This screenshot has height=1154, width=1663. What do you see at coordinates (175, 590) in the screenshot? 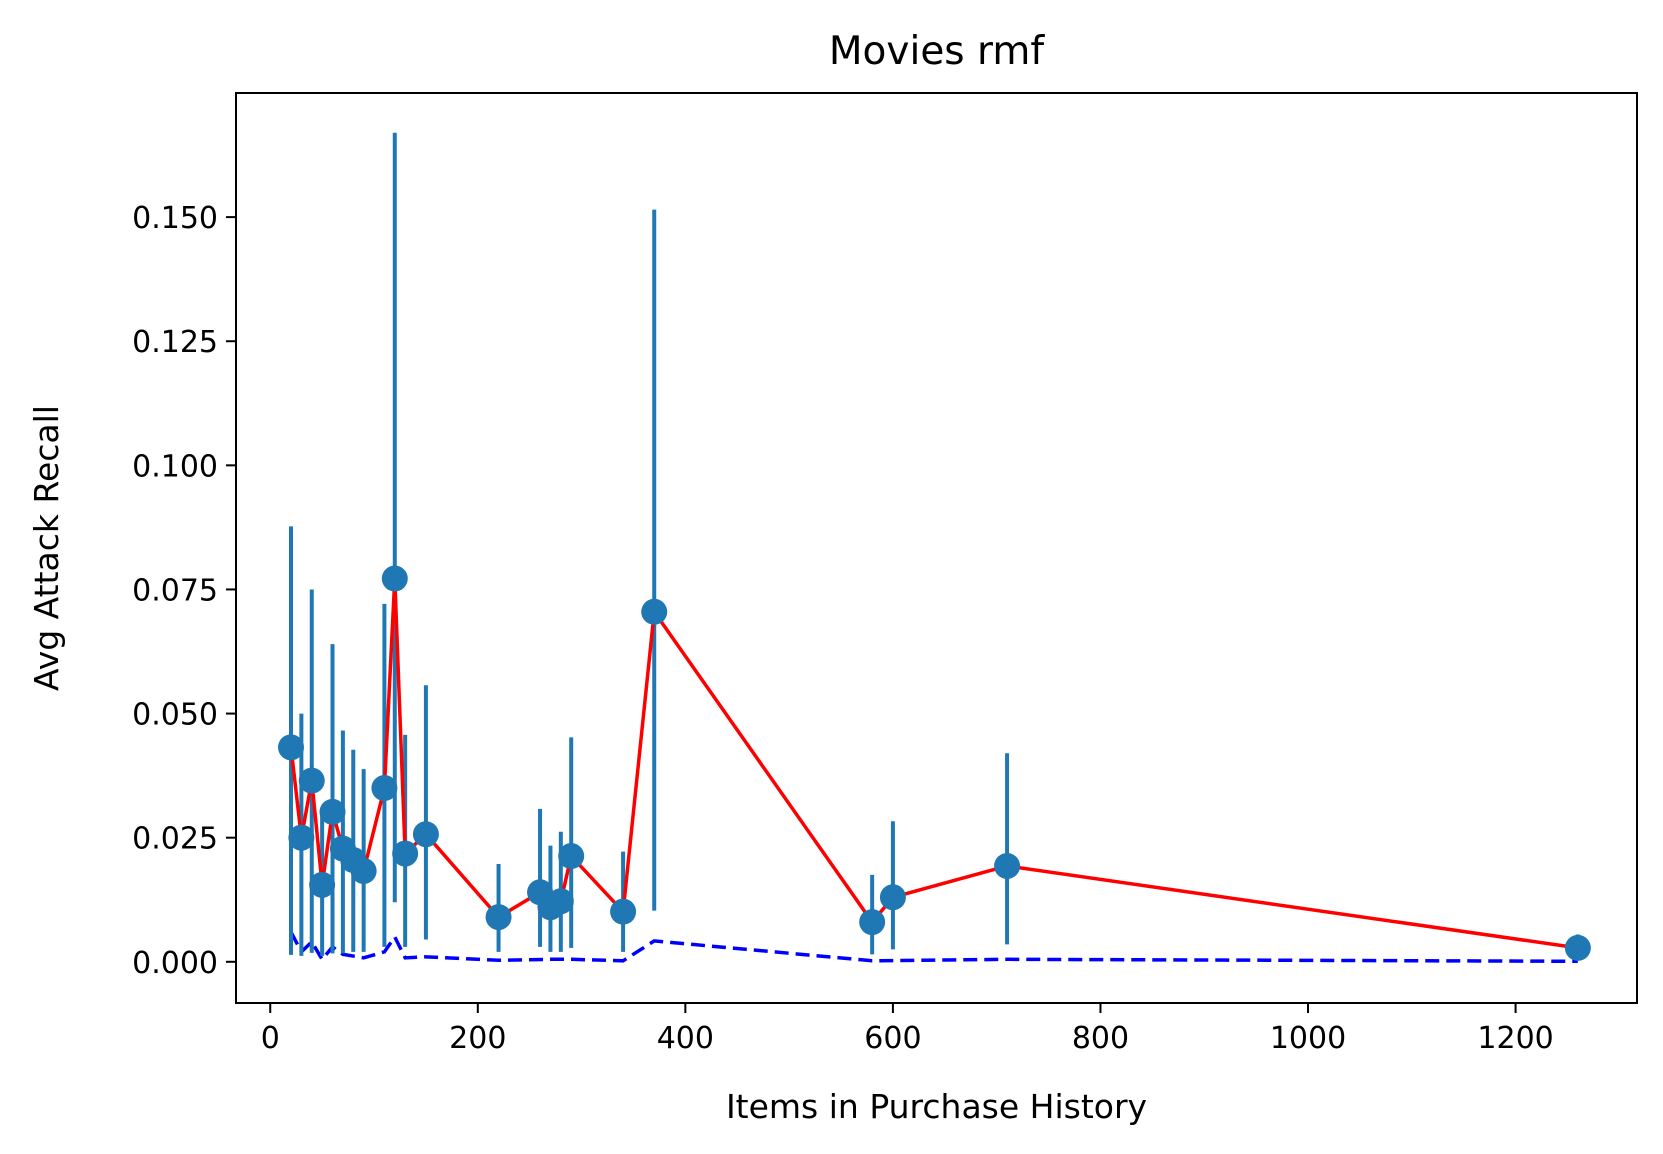
I see `y-tick-label: 0.075` at bounding box center [175, 590].